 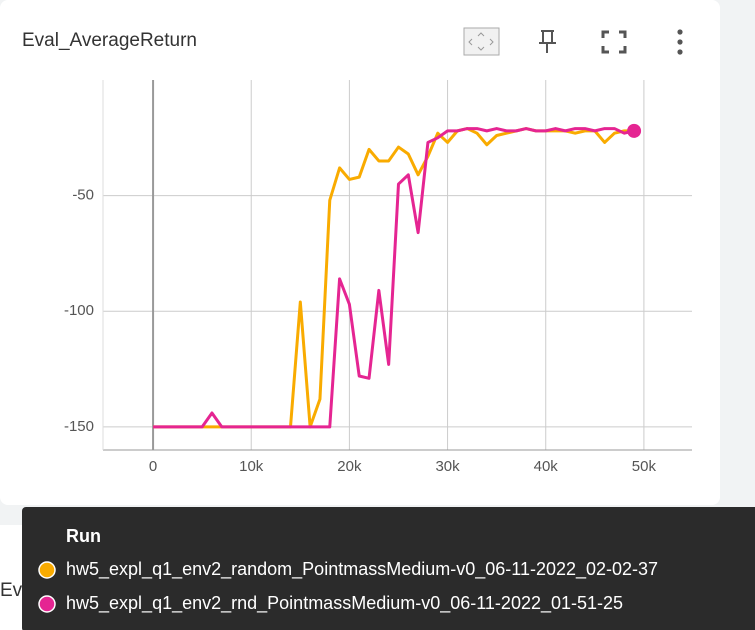 I want to click on x-tick-label: 40k, so click(x=546, y=466).